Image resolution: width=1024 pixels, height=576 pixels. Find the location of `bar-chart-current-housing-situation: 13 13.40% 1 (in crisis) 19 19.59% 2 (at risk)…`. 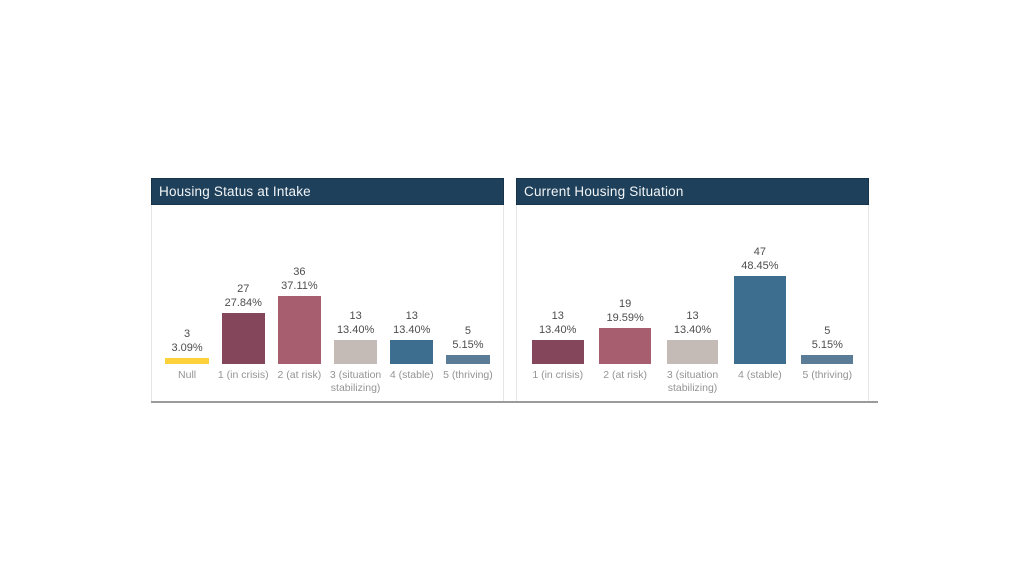

bar-chart-current-housing-situation: 13 13.40% 1 (in crisis) 19 19.59% 2 (at risk)… is located at coordinates (692, 303).